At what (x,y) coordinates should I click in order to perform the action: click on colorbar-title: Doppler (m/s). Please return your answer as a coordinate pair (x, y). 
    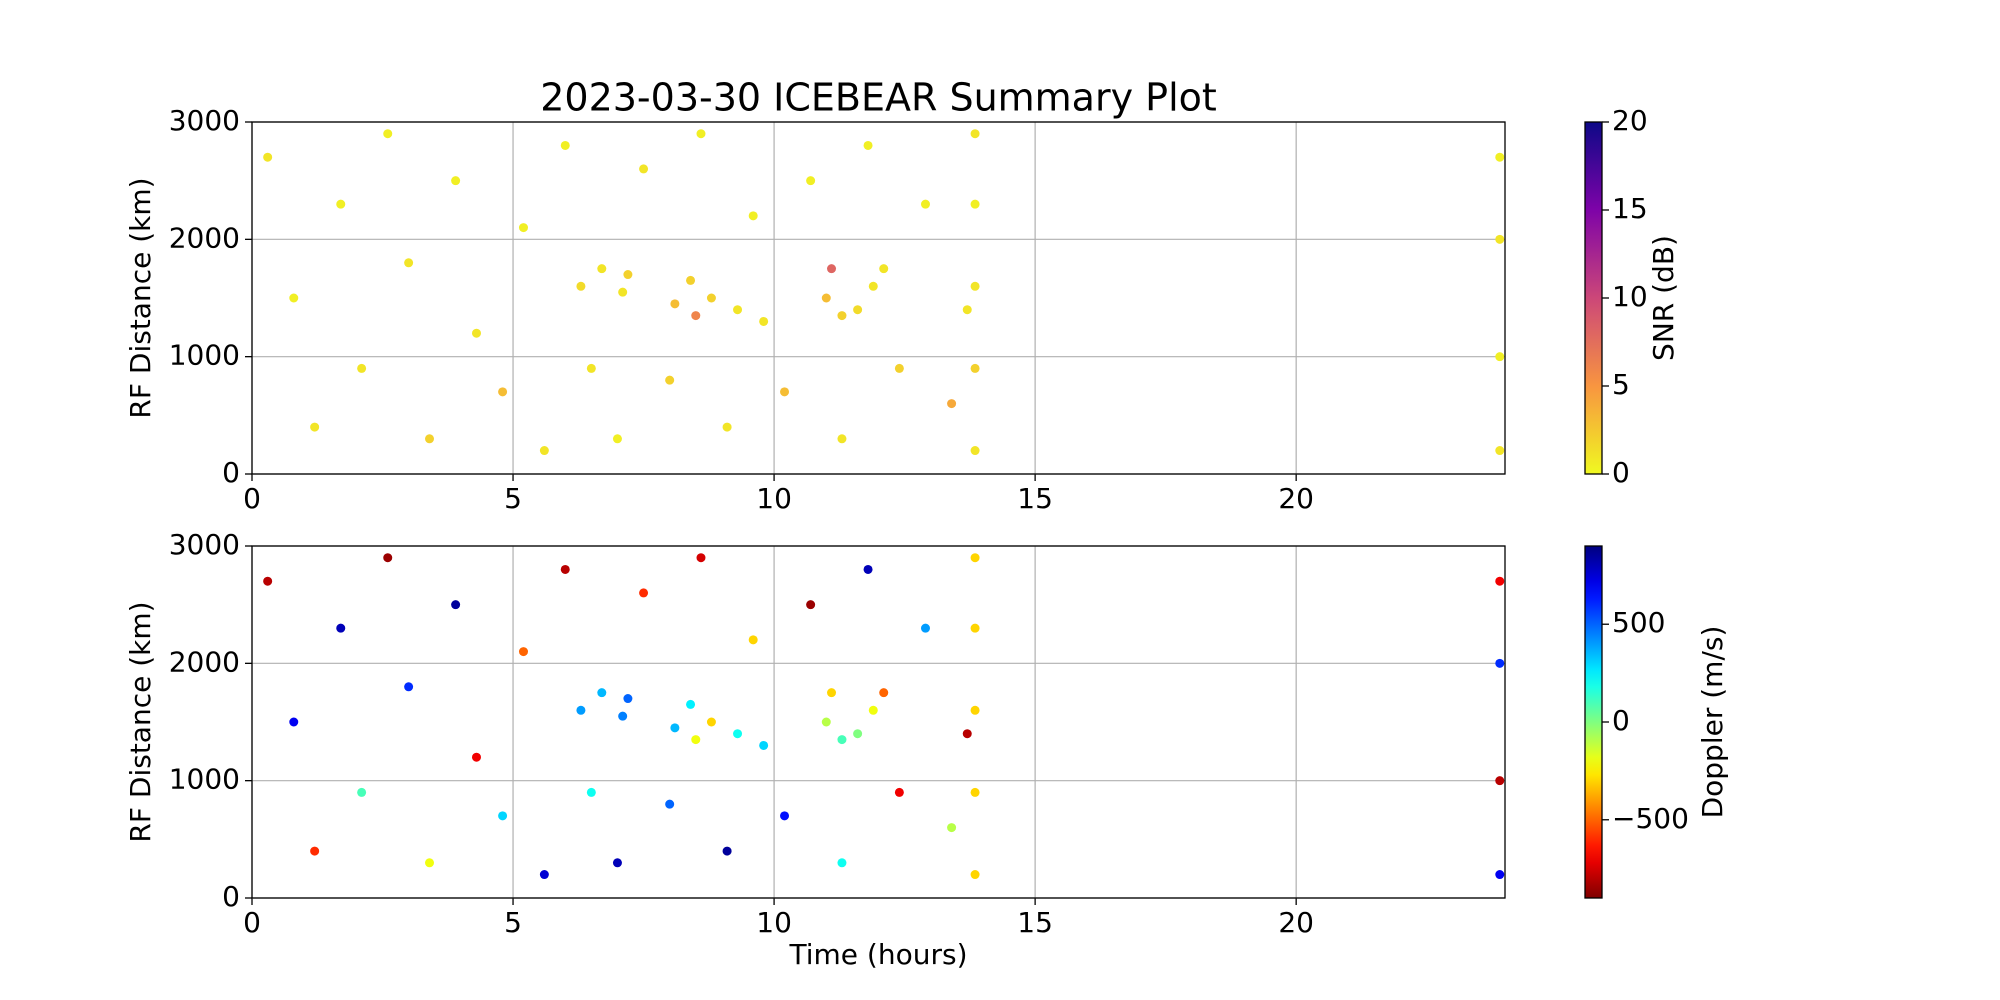
    Looking at the image, I should click on (1712, 722).